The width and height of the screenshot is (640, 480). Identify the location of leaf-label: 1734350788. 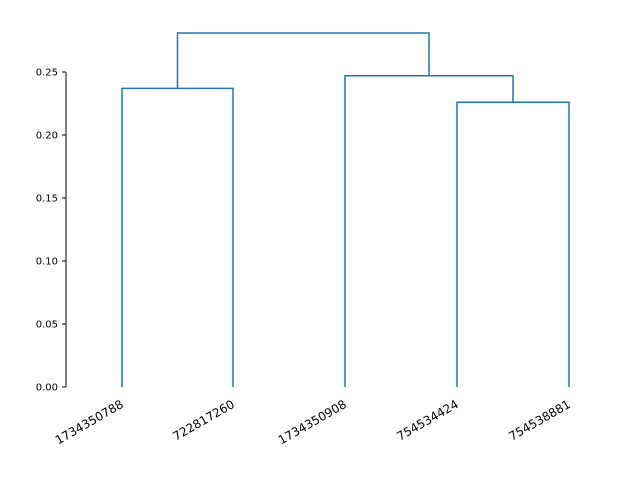
(89, 422).